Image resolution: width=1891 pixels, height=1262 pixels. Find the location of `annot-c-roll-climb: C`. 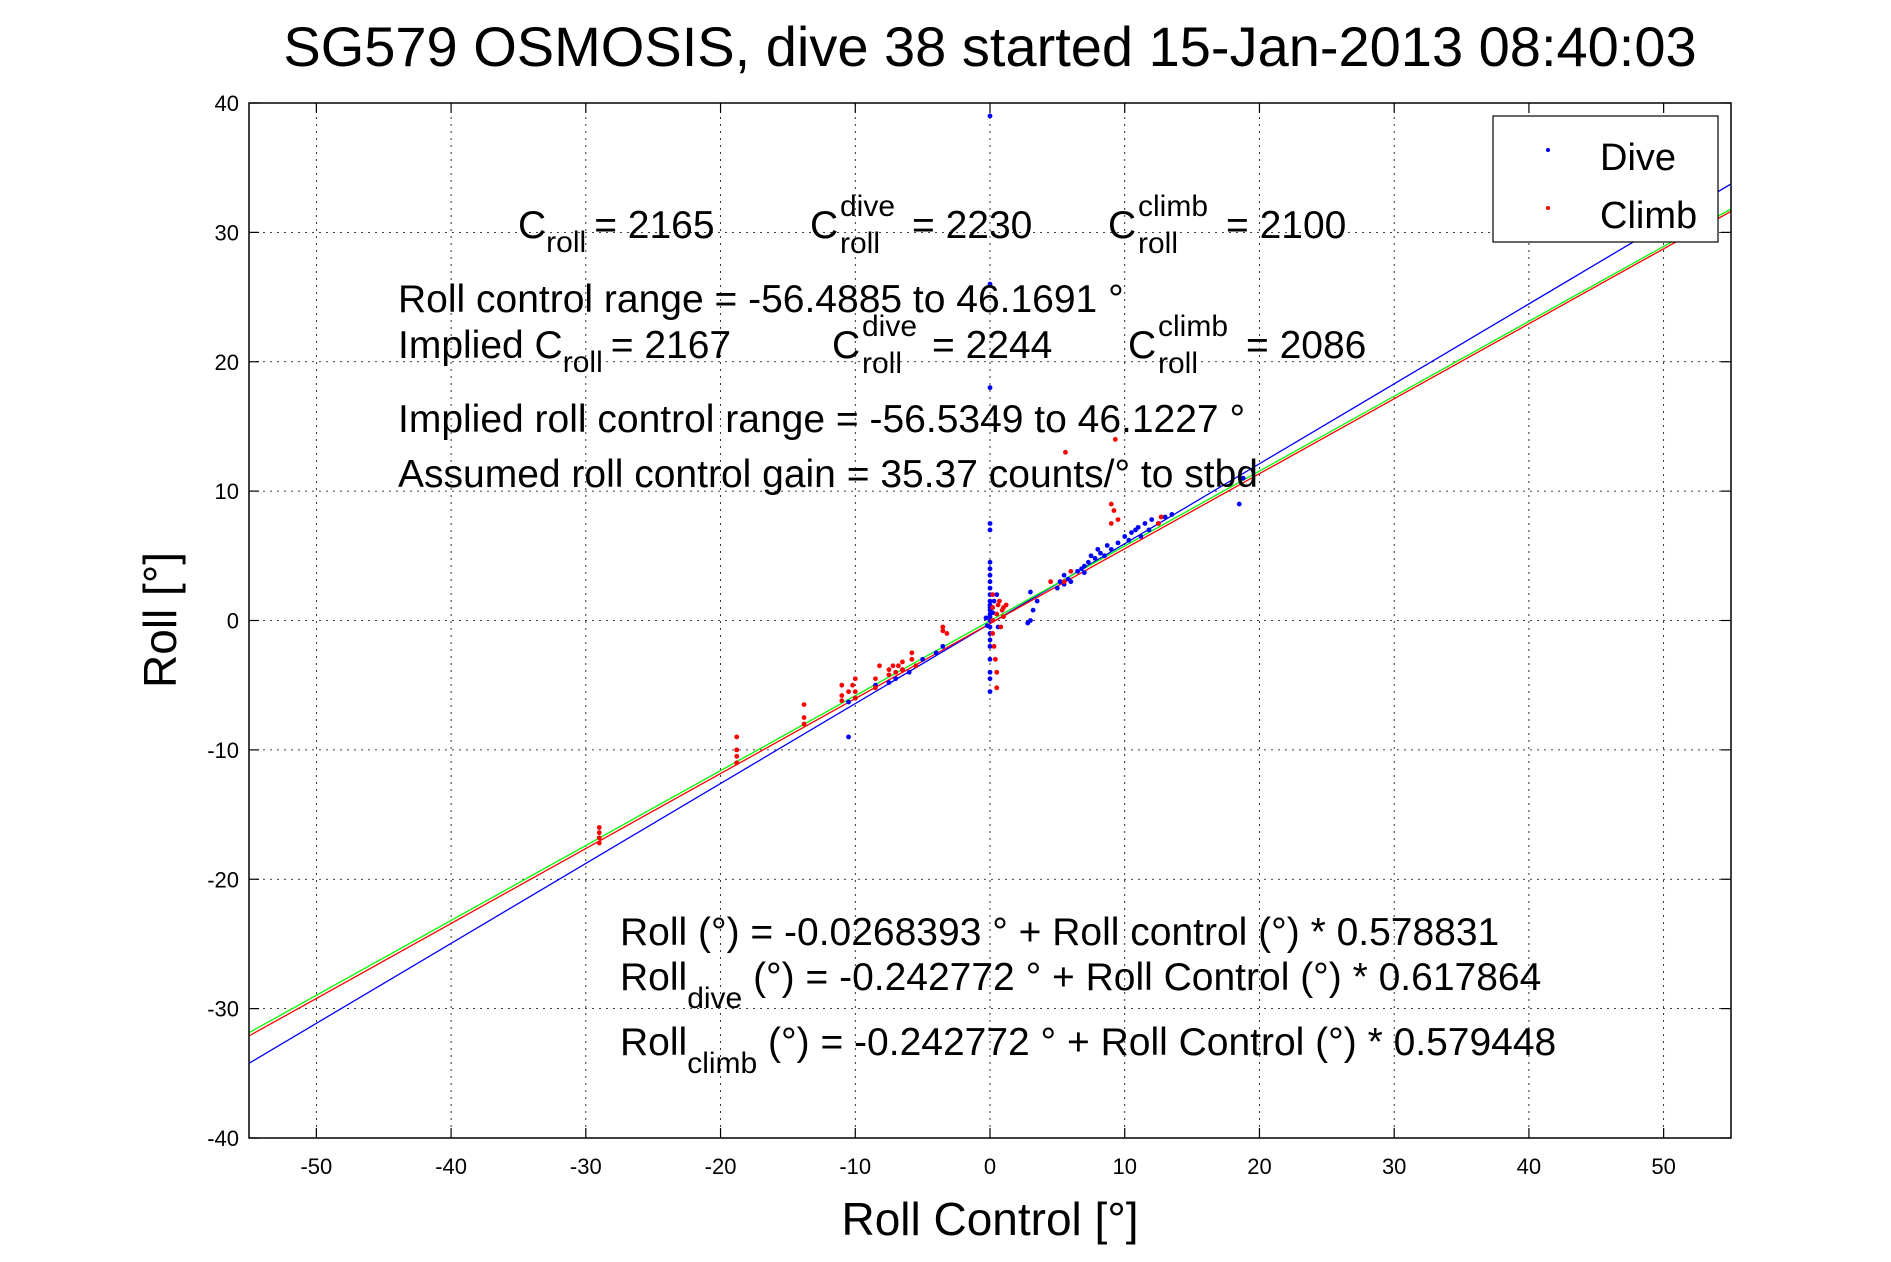

annot-c-roll-climb: C is located at coordinates (1122, 225).